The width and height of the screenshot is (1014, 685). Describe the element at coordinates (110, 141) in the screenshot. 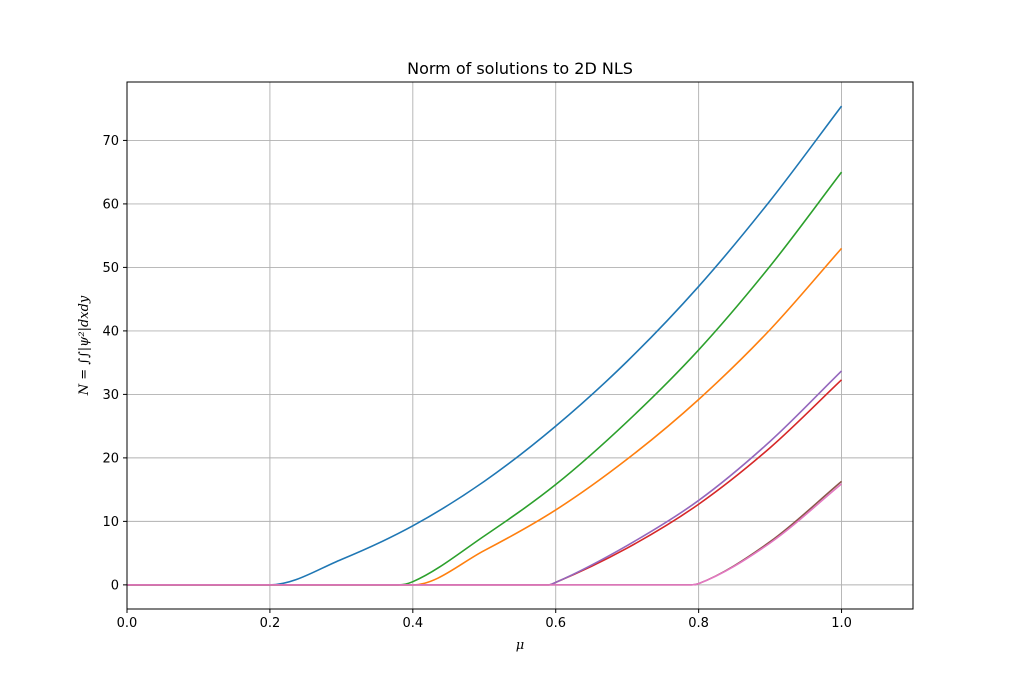

I see `y-tick-label: 70` at that location.